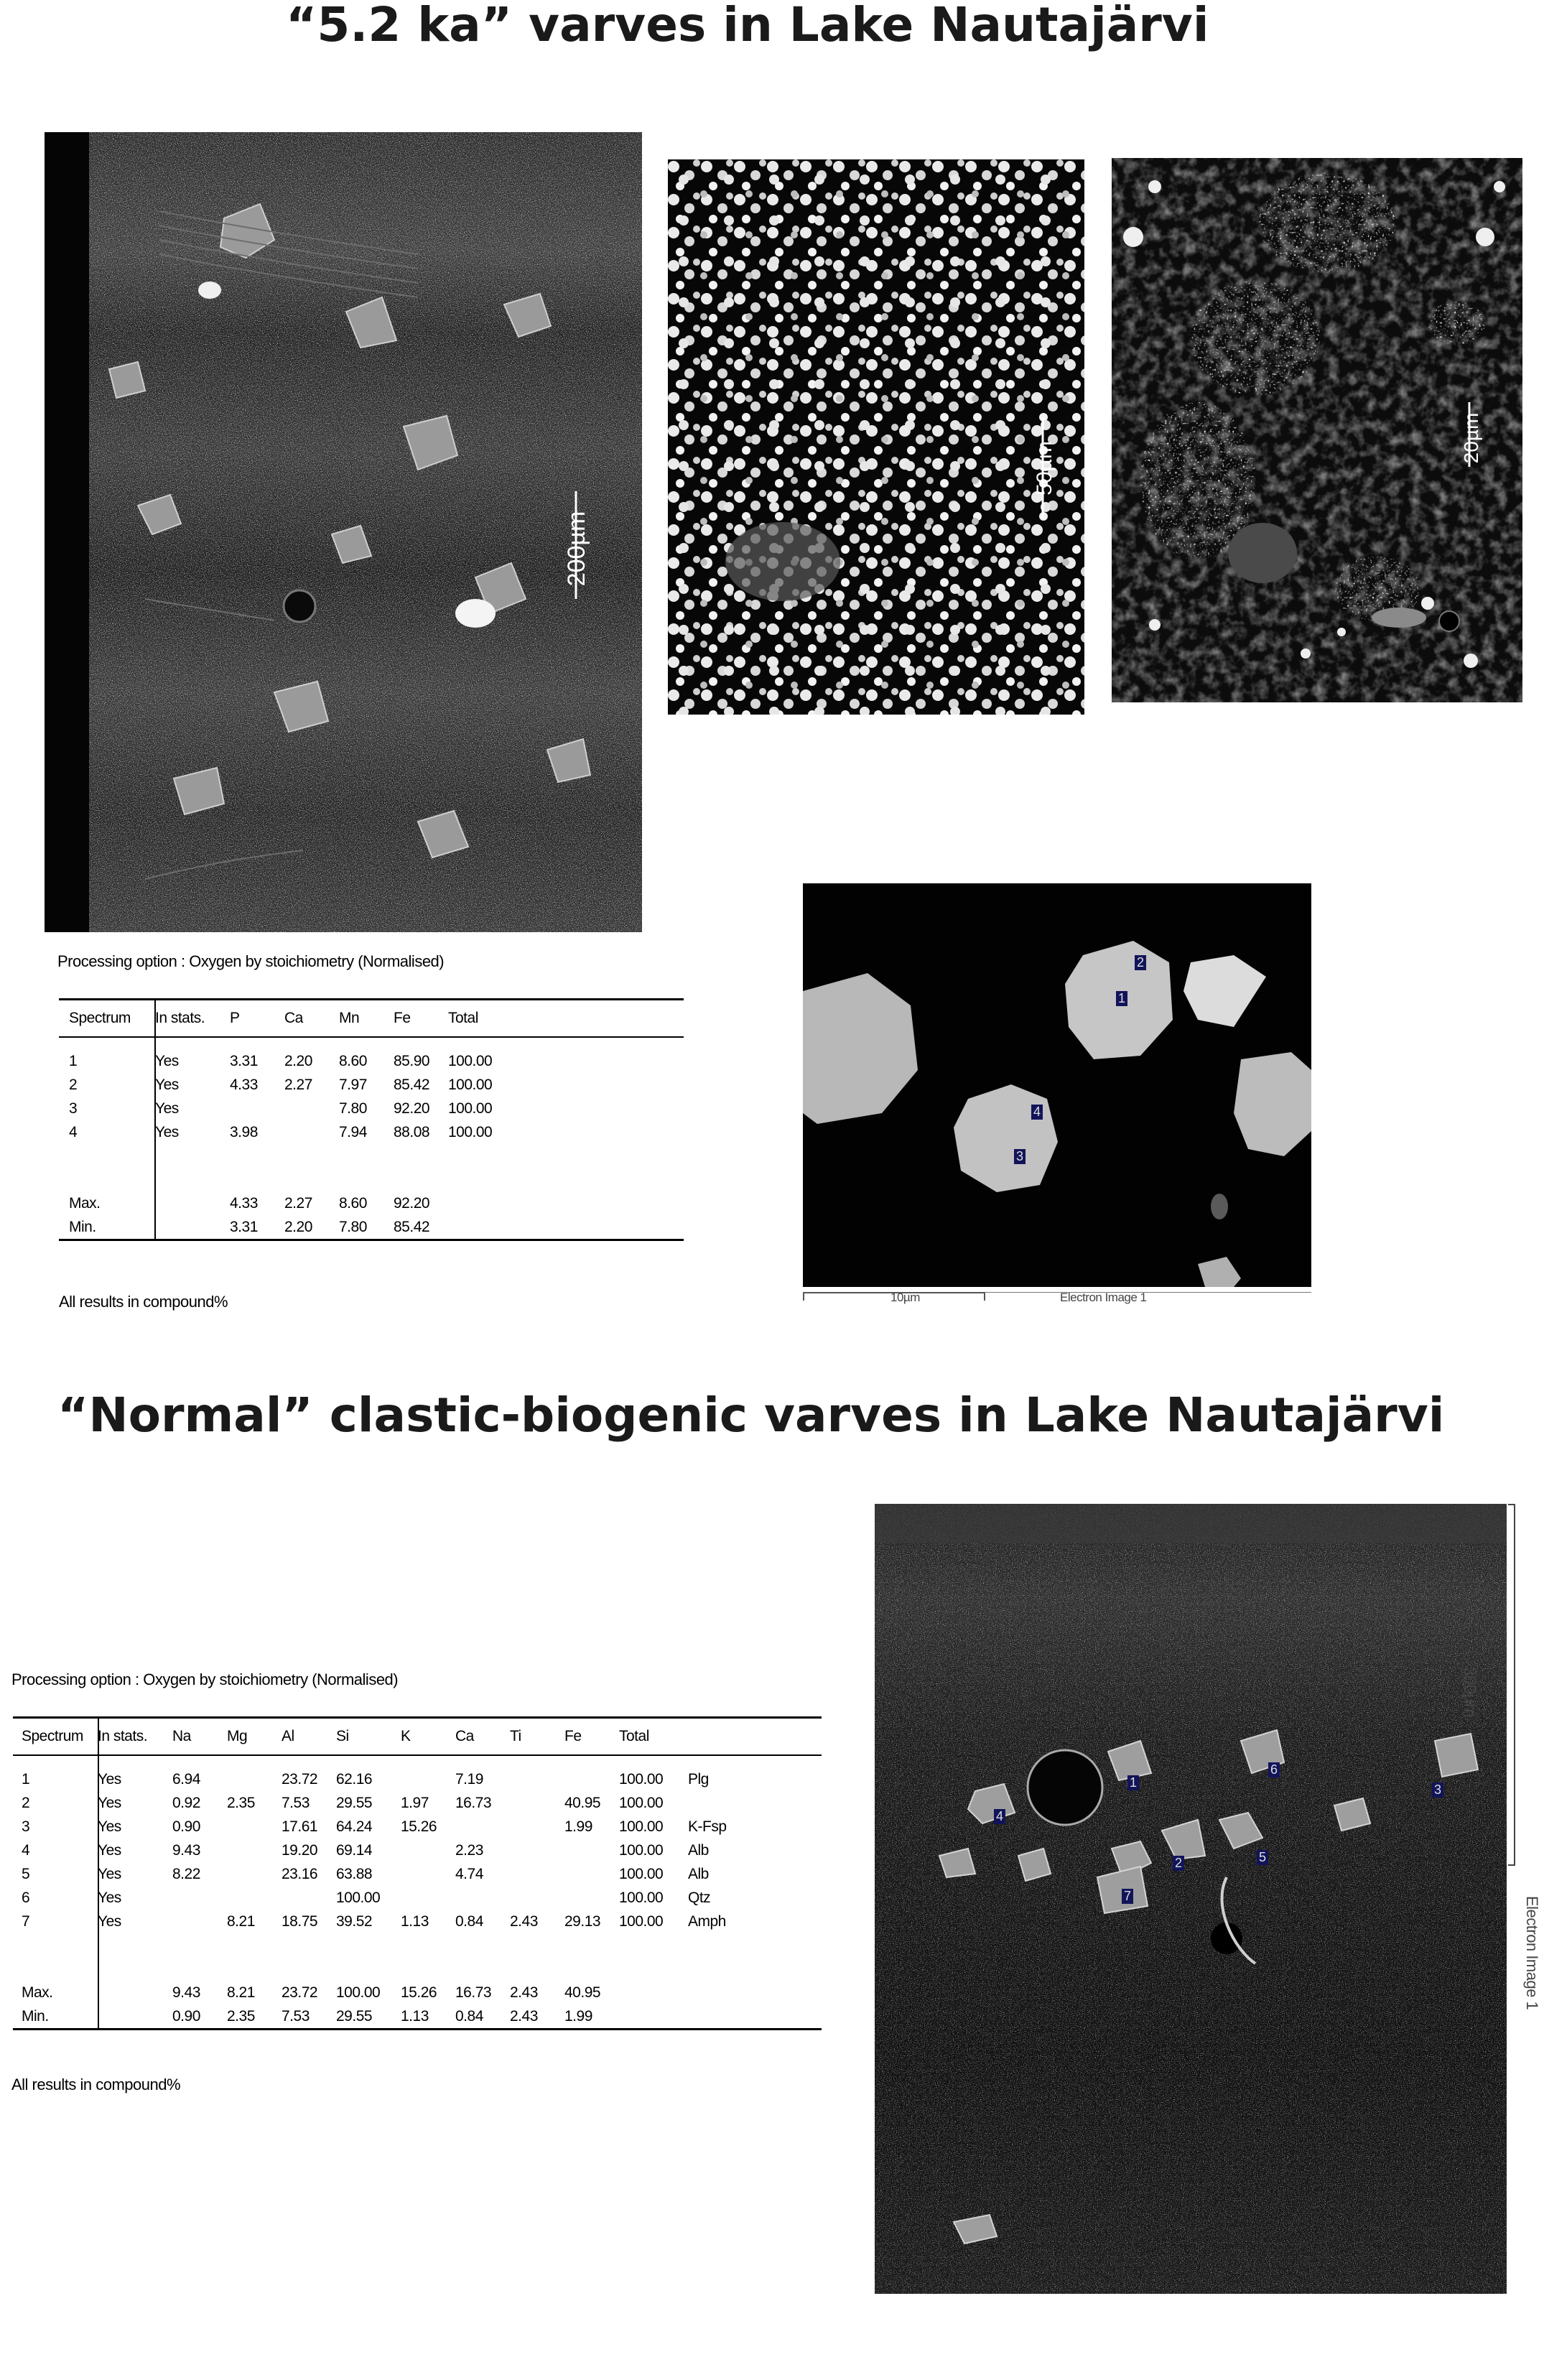 The height and width of the screenshot is (2380, 1544). What do you see at coordinates (96, 2084) in the screenshot?
I see `table2-note: All results in compound%` at bounding box center [96, 2084].